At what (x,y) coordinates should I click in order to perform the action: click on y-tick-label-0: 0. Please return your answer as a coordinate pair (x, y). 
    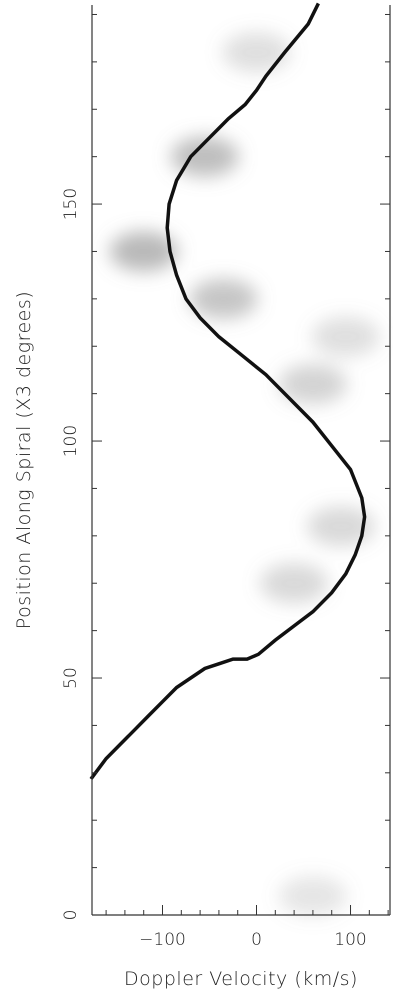
    Looking at the image, I should click on (71, 915).